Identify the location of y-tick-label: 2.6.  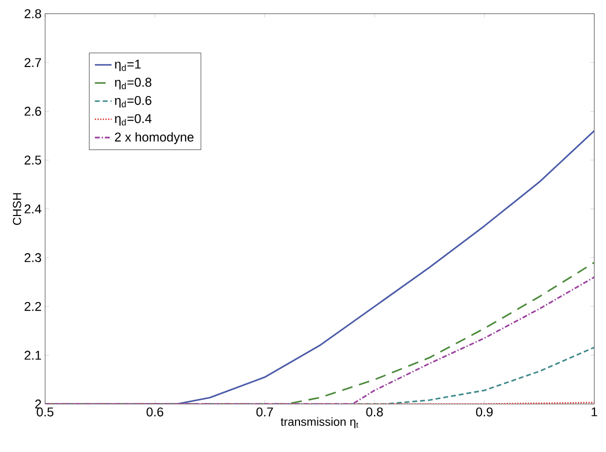
(33, 111).